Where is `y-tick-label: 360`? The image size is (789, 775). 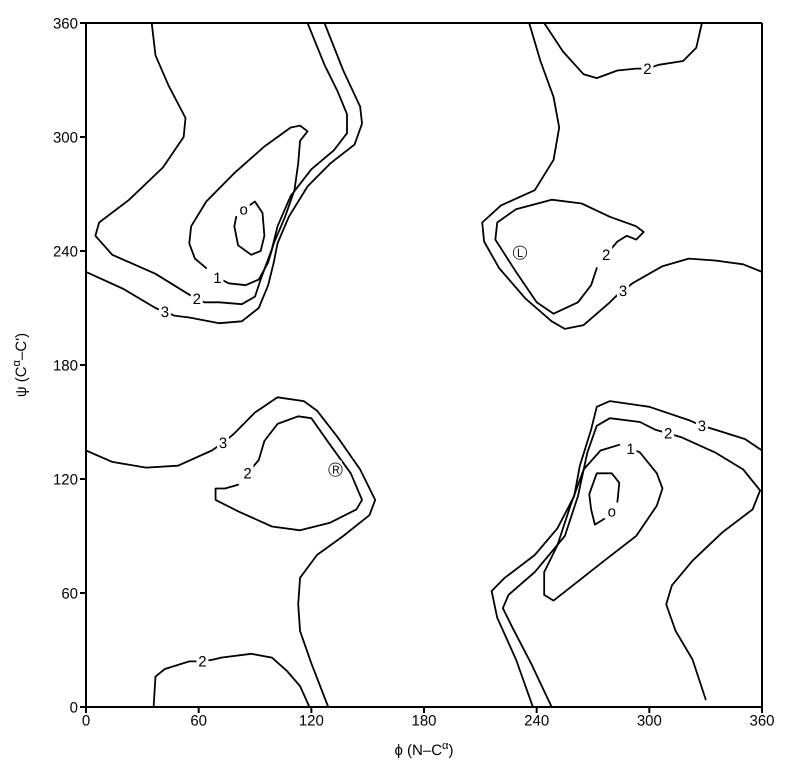
y-tick-label: 360 is located at coordinates (65, 23).